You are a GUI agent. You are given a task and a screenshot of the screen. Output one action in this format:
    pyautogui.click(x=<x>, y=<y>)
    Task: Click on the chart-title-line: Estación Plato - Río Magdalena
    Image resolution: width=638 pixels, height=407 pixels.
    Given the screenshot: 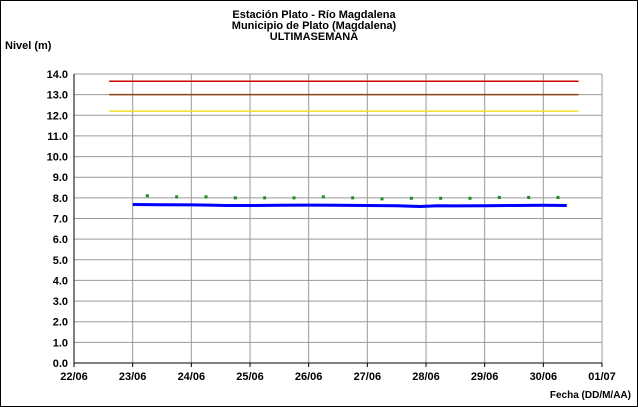 What is the action you would take?
    pyautogui.click(x=314, y=15)
    